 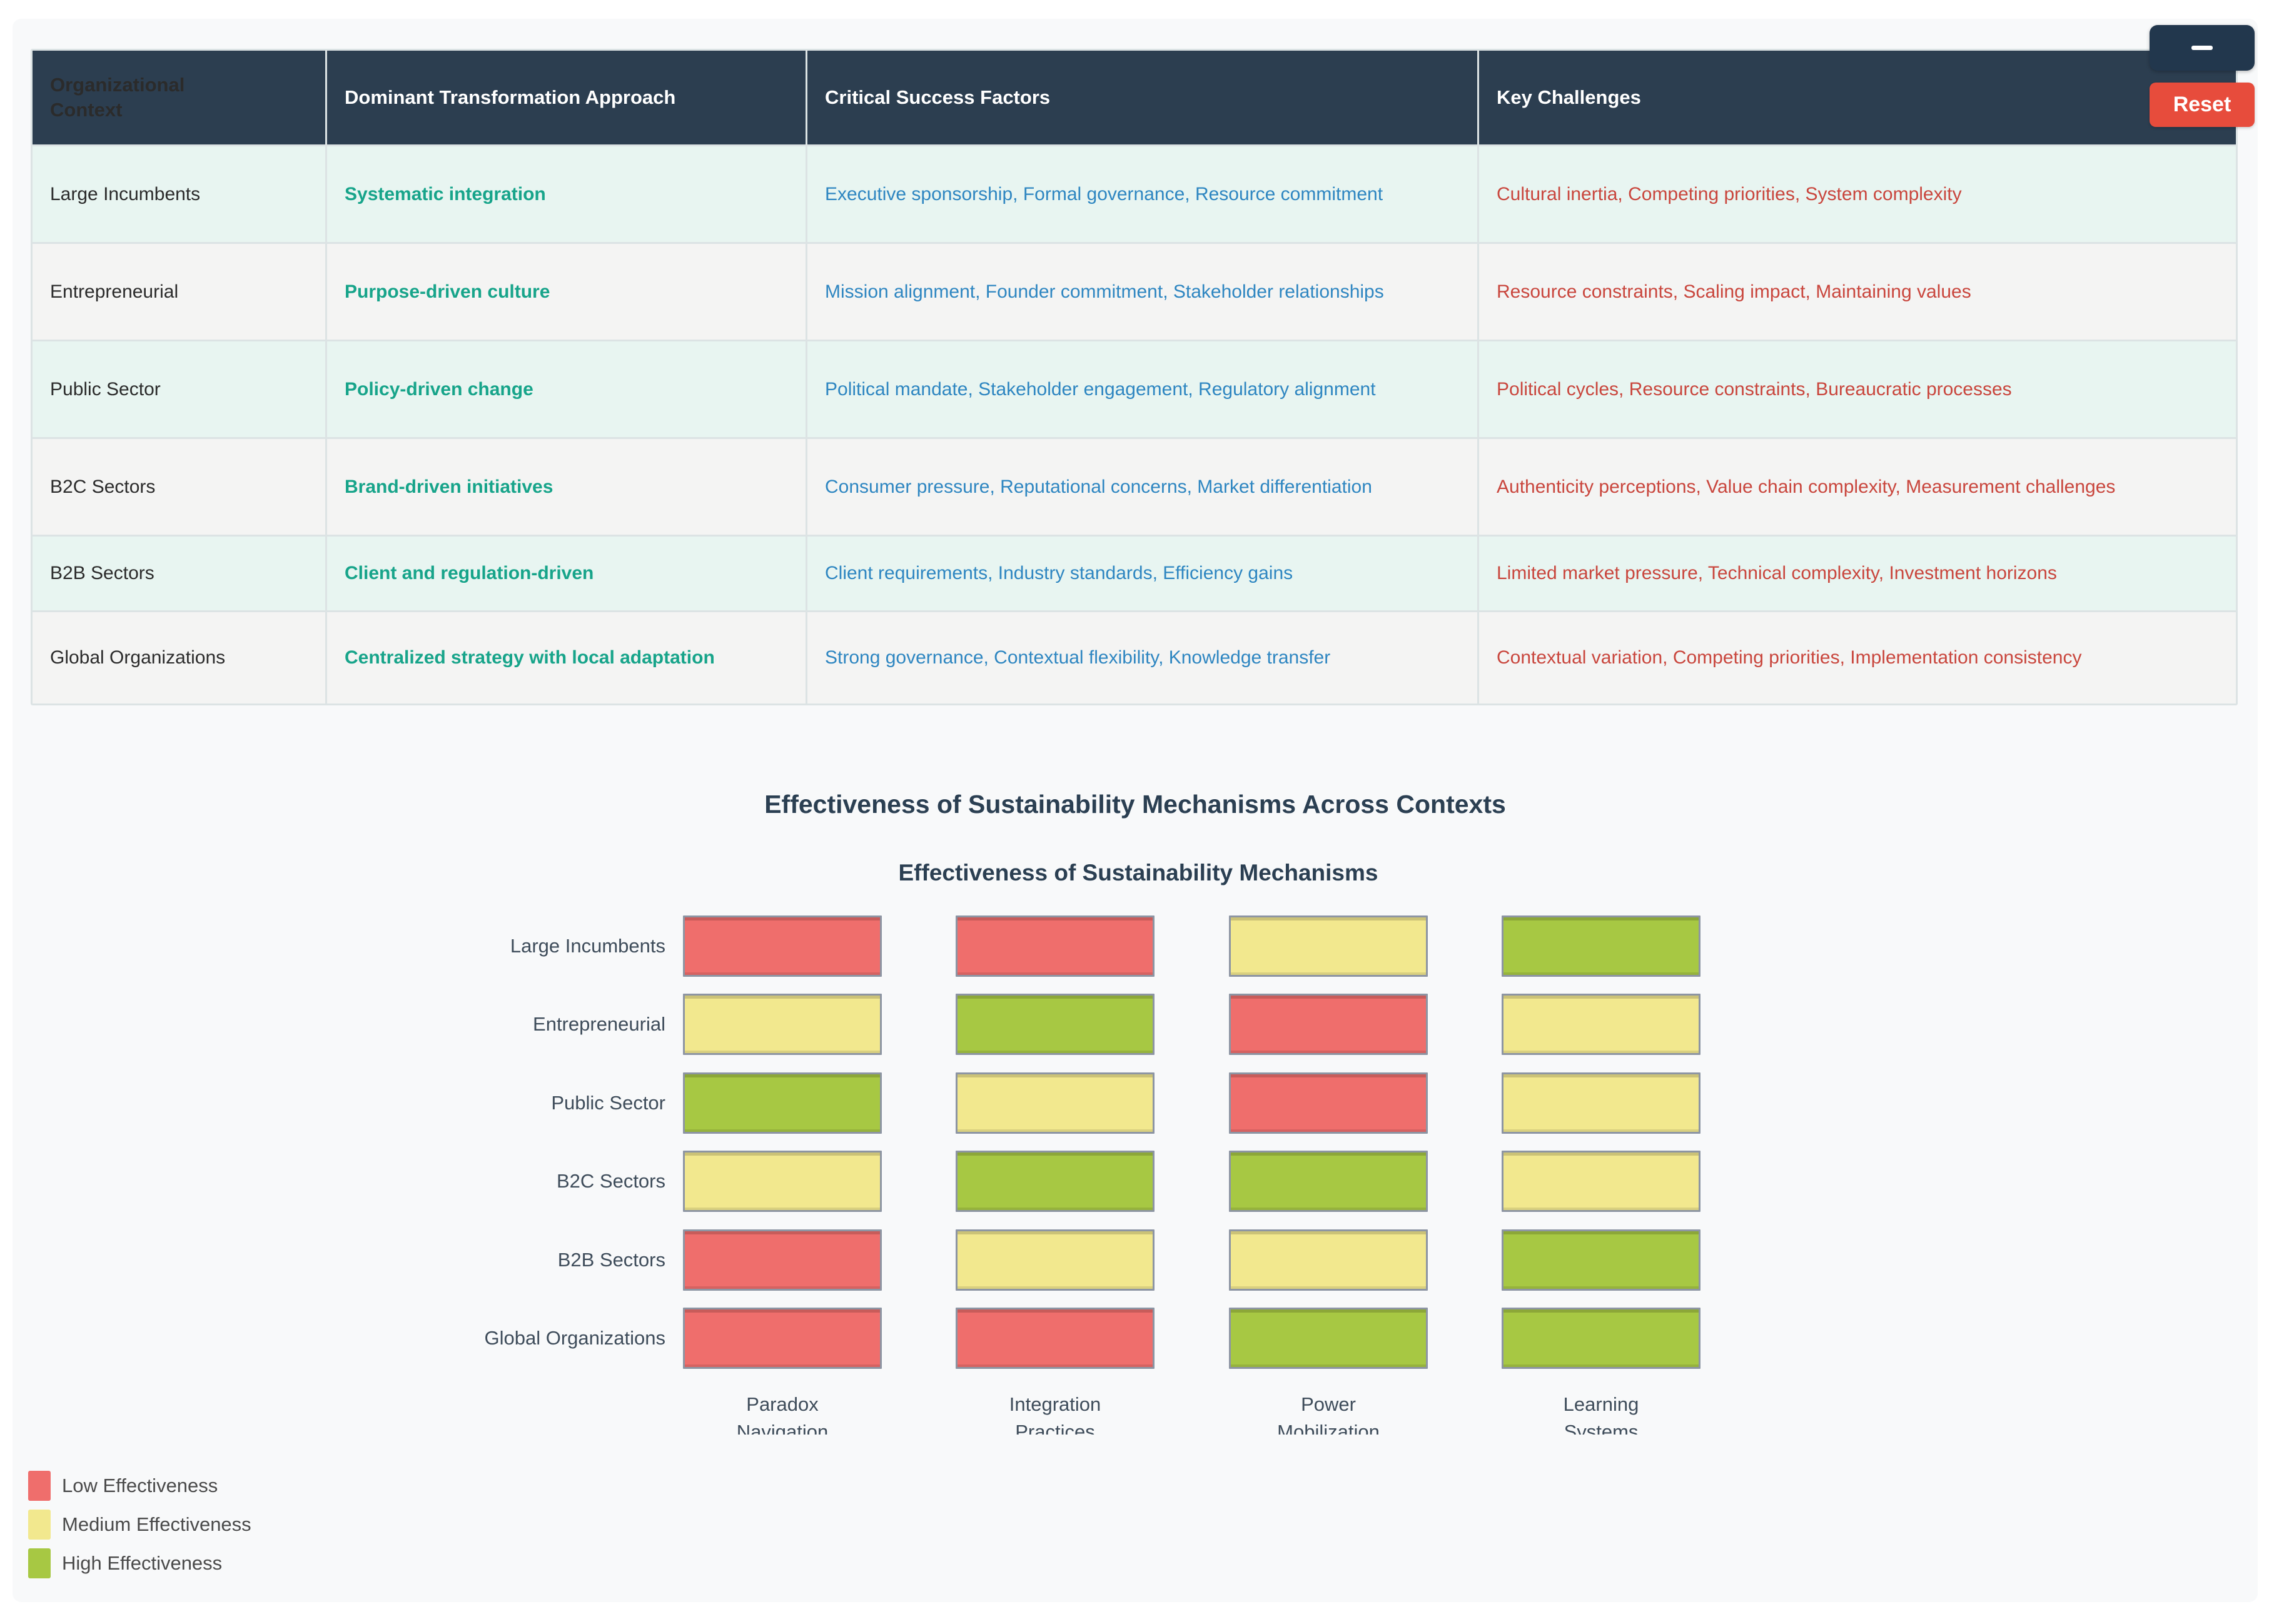 I want to click on legend-label: High Effectiveness, so click(x=142, y=1563).